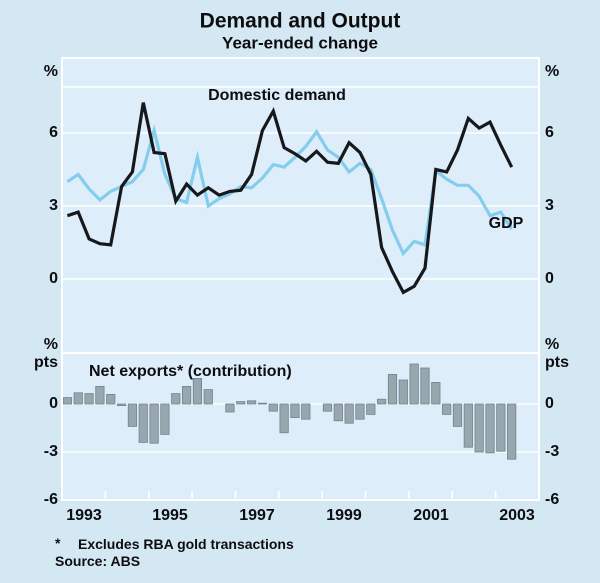  What do you see at coordinates (53, 132) in the screenshot?
I see `top-ytick-left-6: 6` at bounding box center [53, 132].